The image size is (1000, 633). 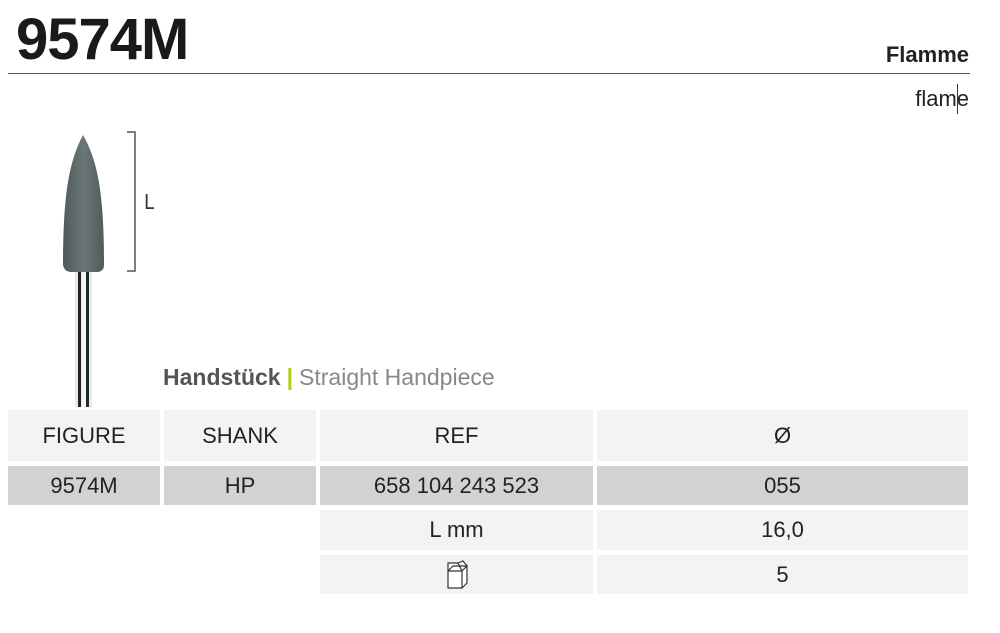 I want to click on cell-diameter: 055, so click(x=782, y=485).